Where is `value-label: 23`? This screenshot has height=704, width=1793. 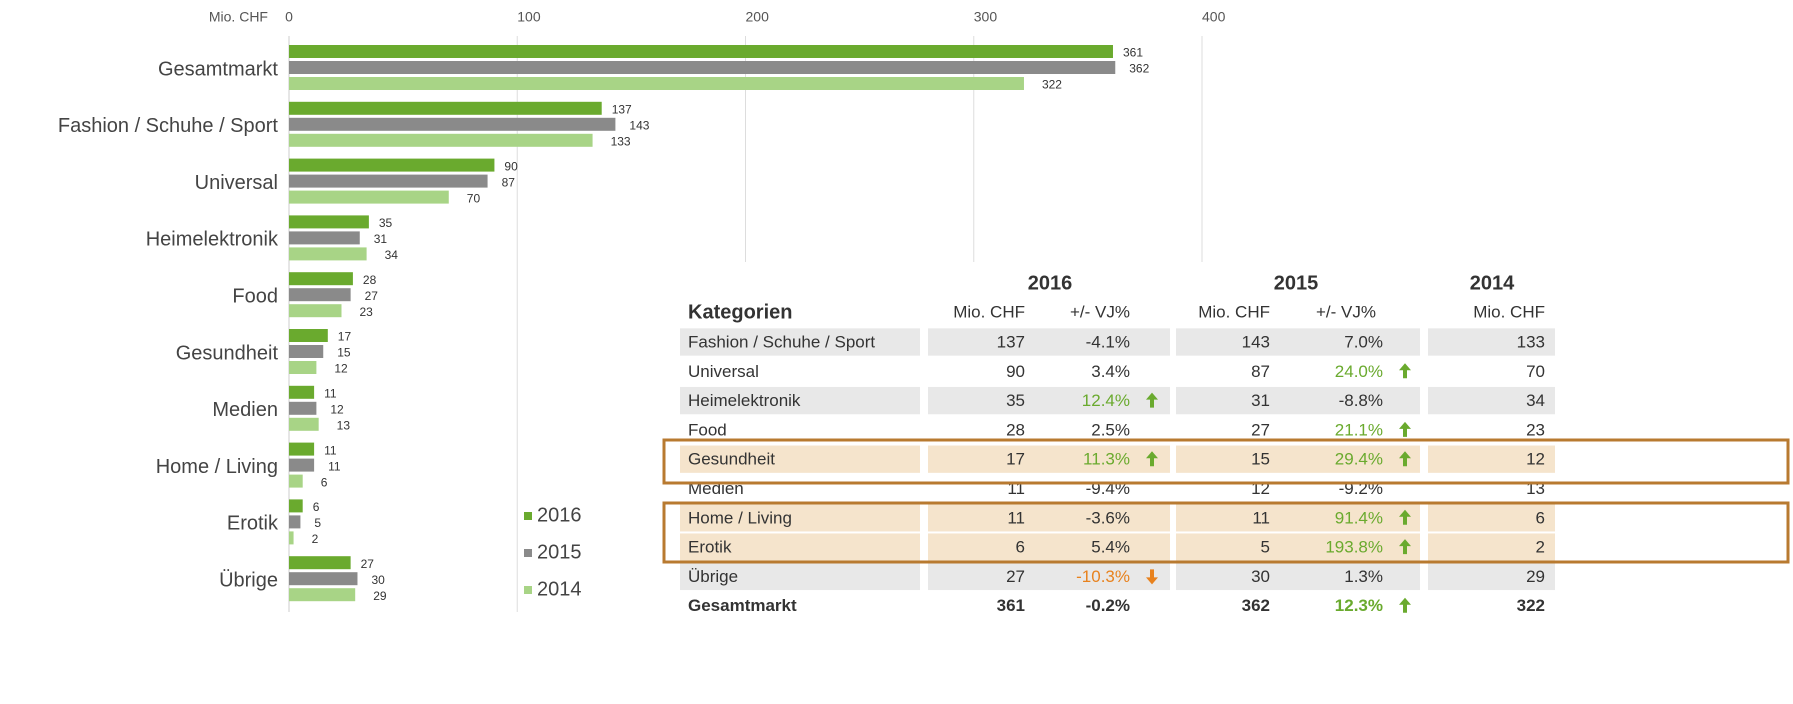
value-label: 23 is located at coordinates (366, 312).